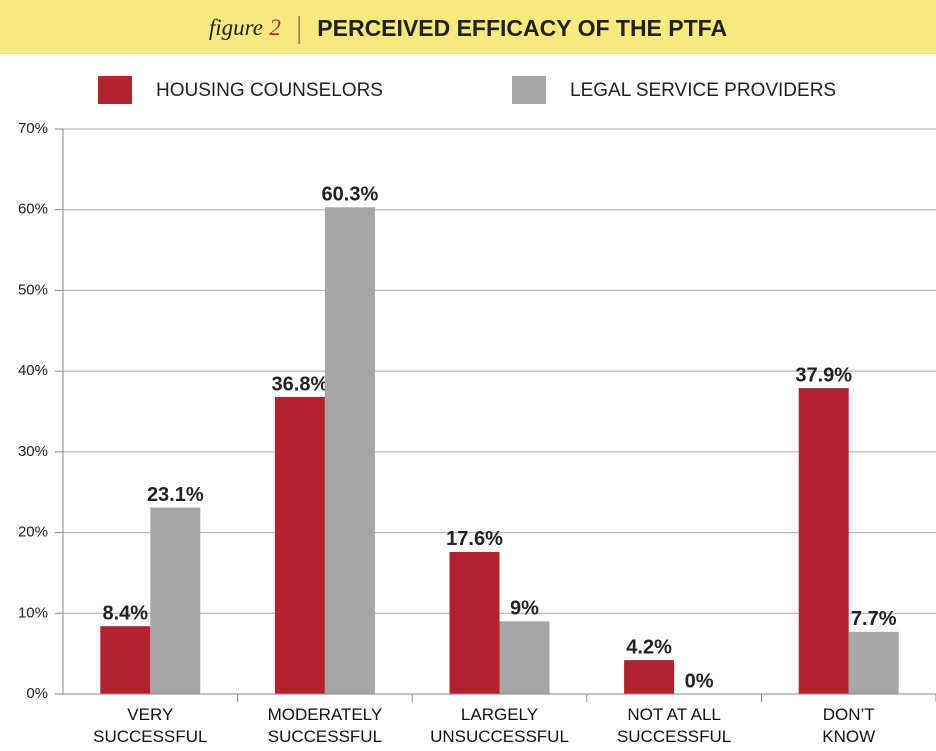 Image resolution: width=936 pixels, height=751 pixels. Describe the element at coordinates (33, 370) in the screenshot. I see `y-tick-label: 40%` at that location.